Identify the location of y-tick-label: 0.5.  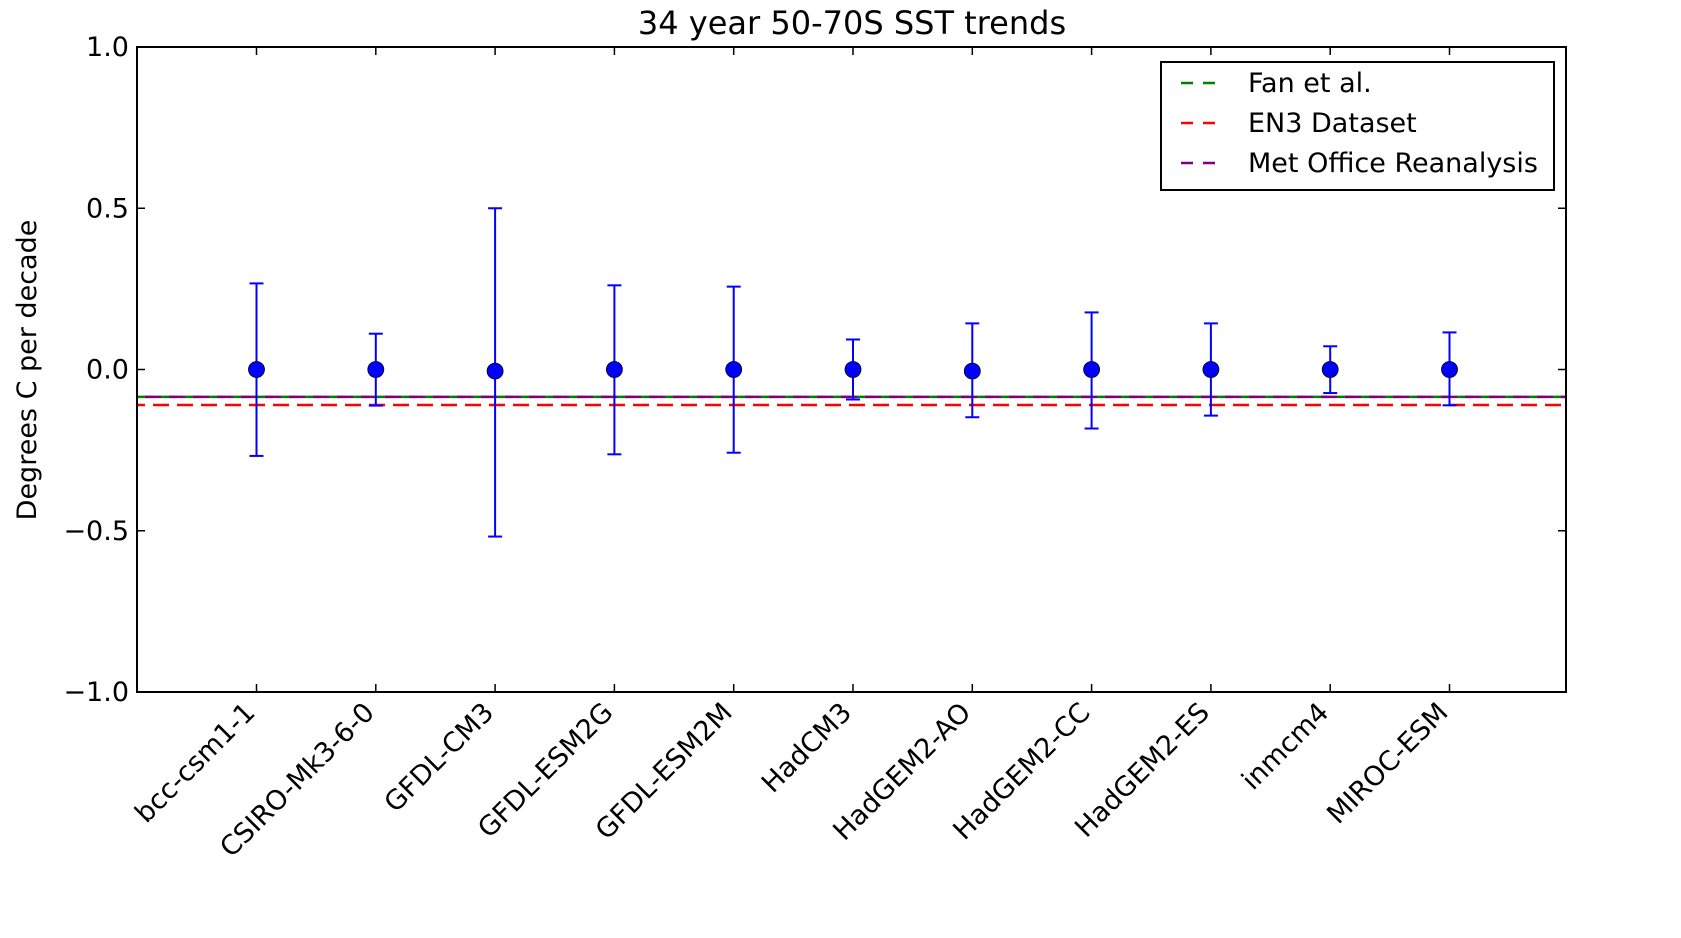
(107, 208).